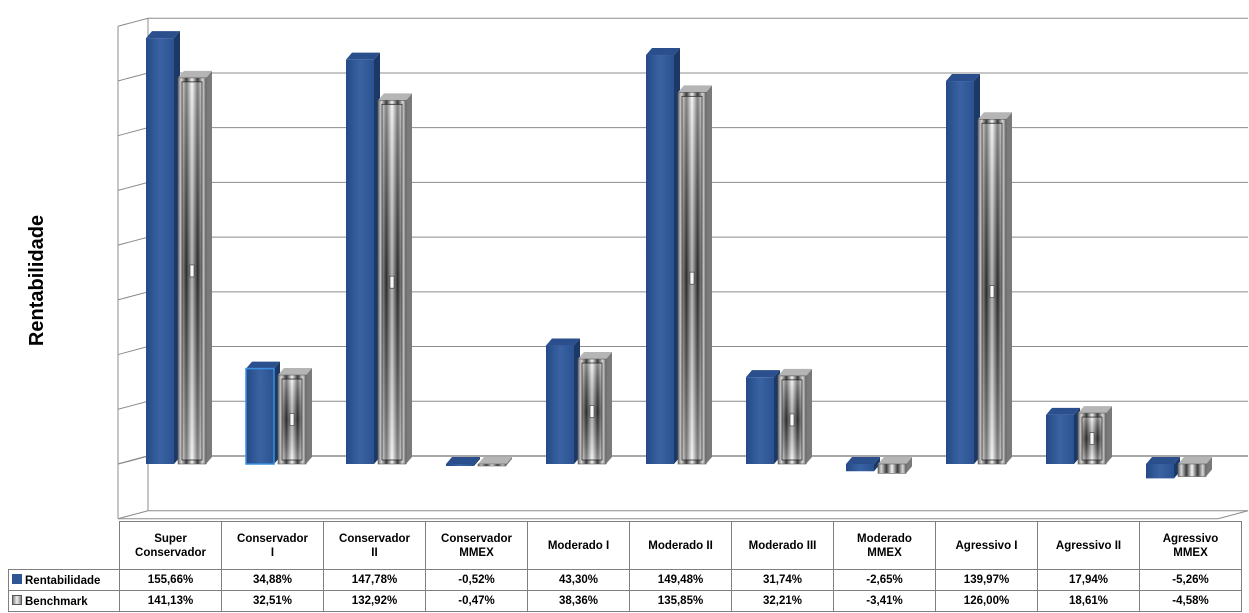  I want to click on category-label: Agressivo II, so click(1088, 545).